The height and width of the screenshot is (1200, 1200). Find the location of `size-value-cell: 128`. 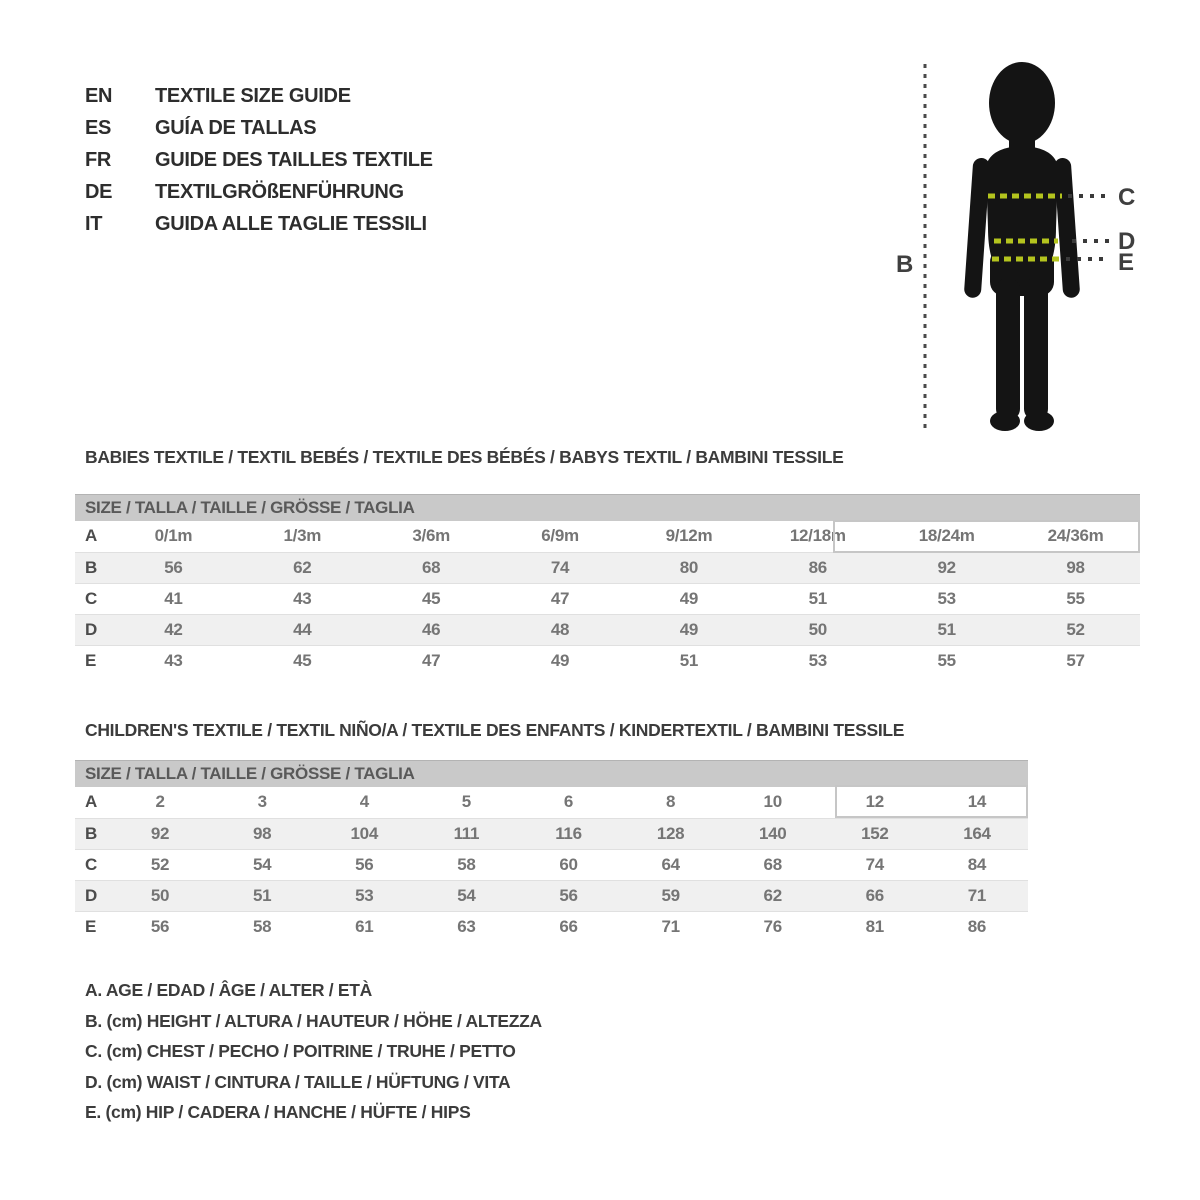

size-value-cell: 128 is located at coordinates (670, 833).